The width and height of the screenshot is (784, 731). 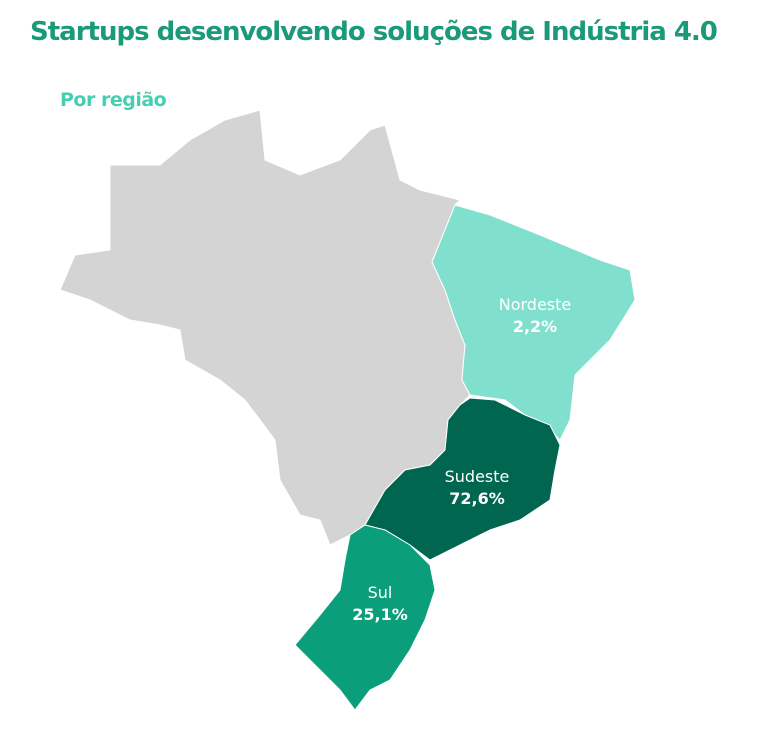 I want to click on region-value: 25,1%, so click(x=380, y=614).